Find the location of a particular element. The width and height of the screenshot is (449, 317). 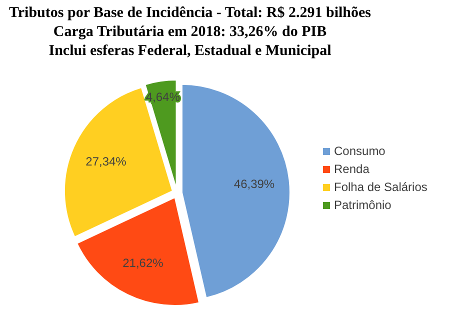

legend-label: Renda is located at coordinates (352, 169).